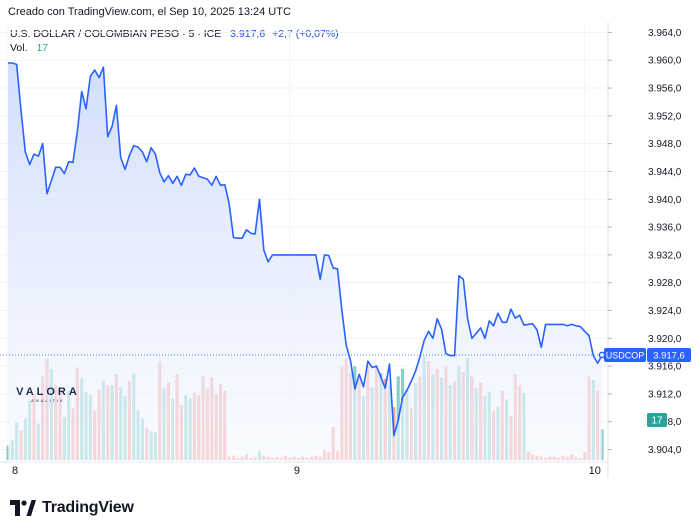  Describe the element at coordinates (665, 450) in the screenshot. I see `y-tick-label: 3.904,0` at that location.